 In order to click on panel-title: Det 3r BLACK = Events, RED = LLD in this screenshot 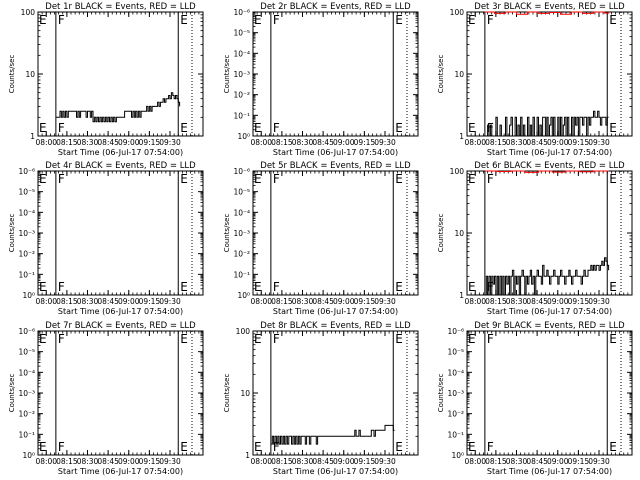, I will do `click(549, 7)`.